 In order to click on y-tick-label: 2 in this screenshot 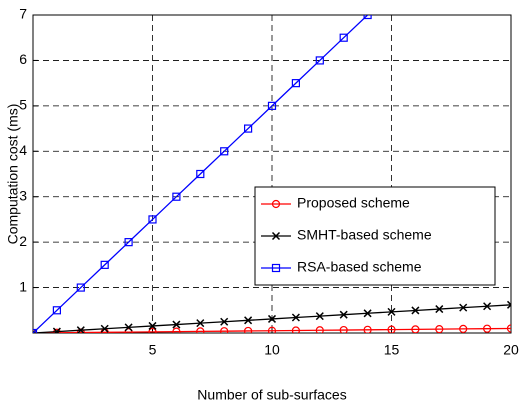, I will do `click(23, 241)`.